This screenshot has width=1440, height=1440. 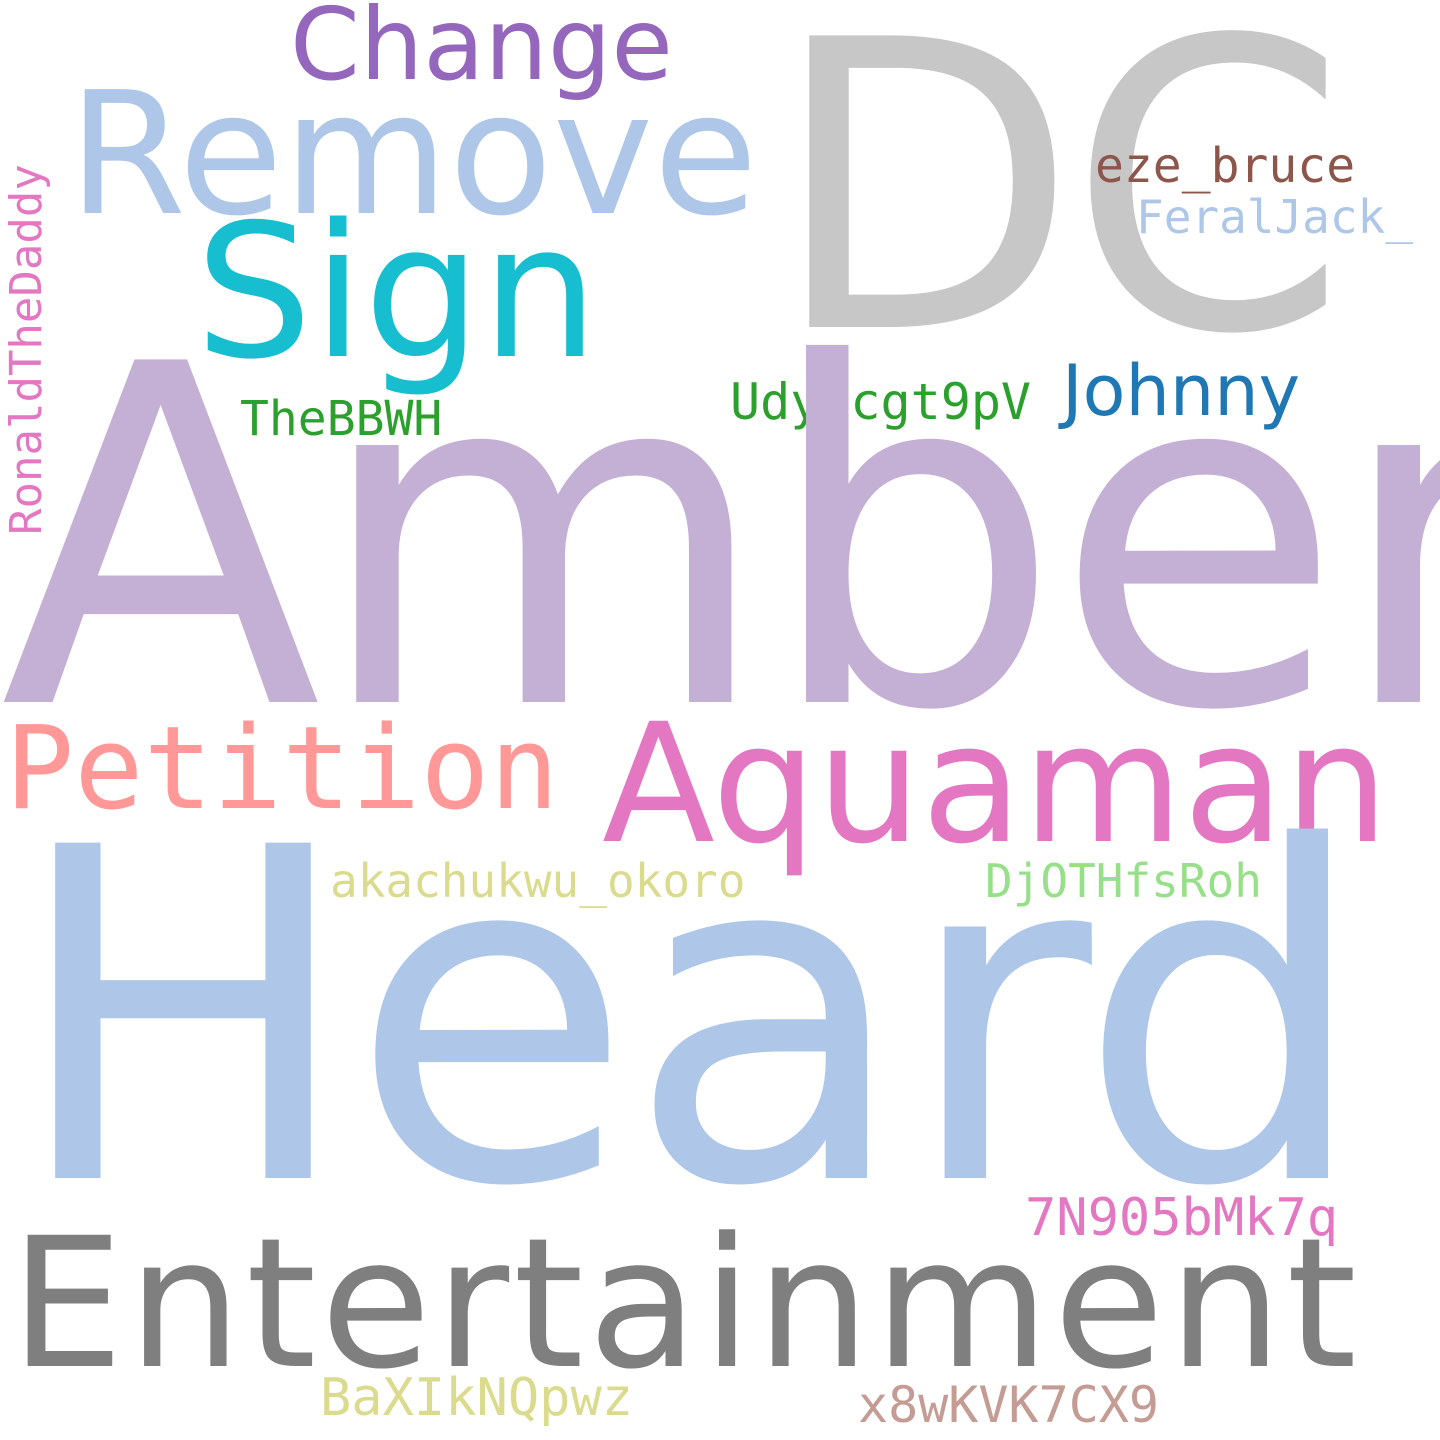 What do you see at coordinates (881, 402) in the screenshot?
I see `word-udy1cgt9pv: Udy1cgt9pV` at bounding box center [881, 402].